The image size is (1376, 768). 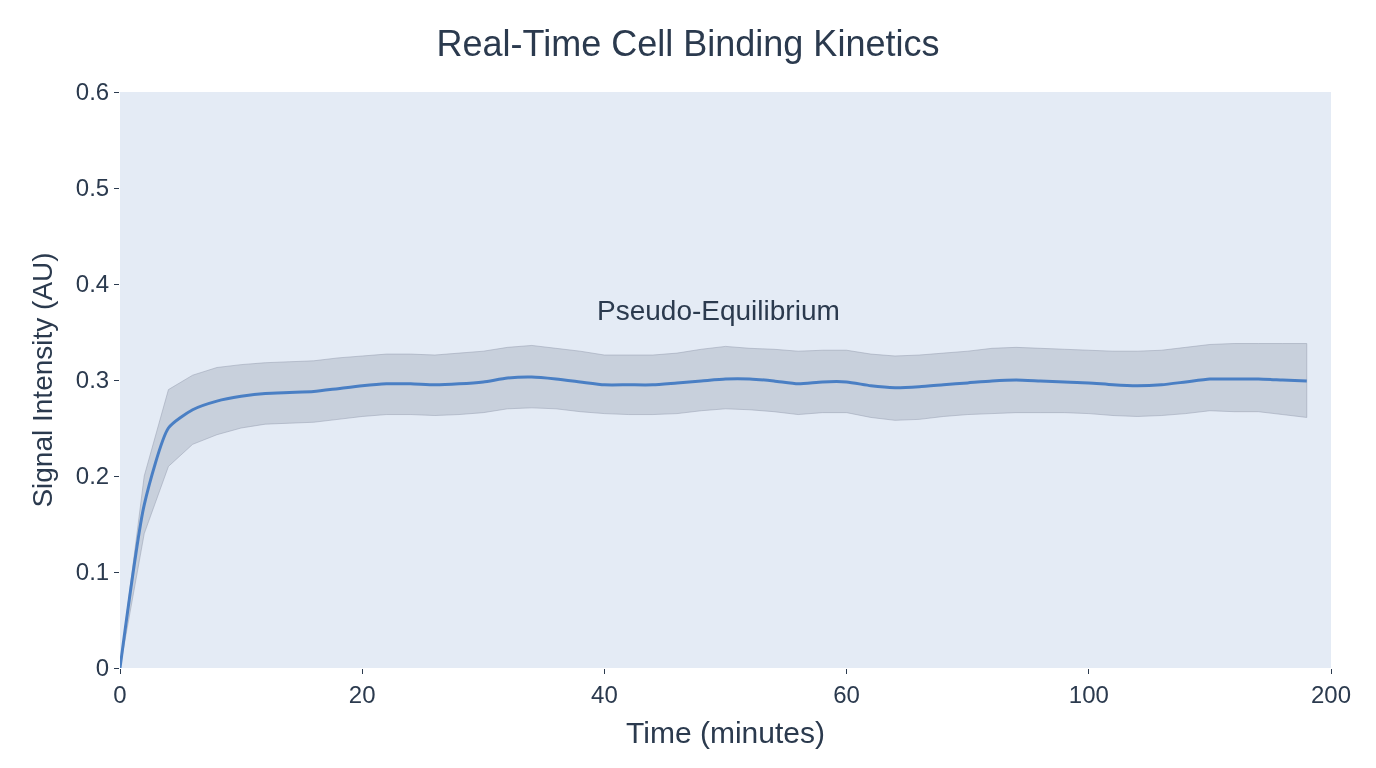 What do you see at coordinates (718, 310) in the screenshot?
I see `annotation: Pseudo-Equilibrium` at bounding box center [718, 310].